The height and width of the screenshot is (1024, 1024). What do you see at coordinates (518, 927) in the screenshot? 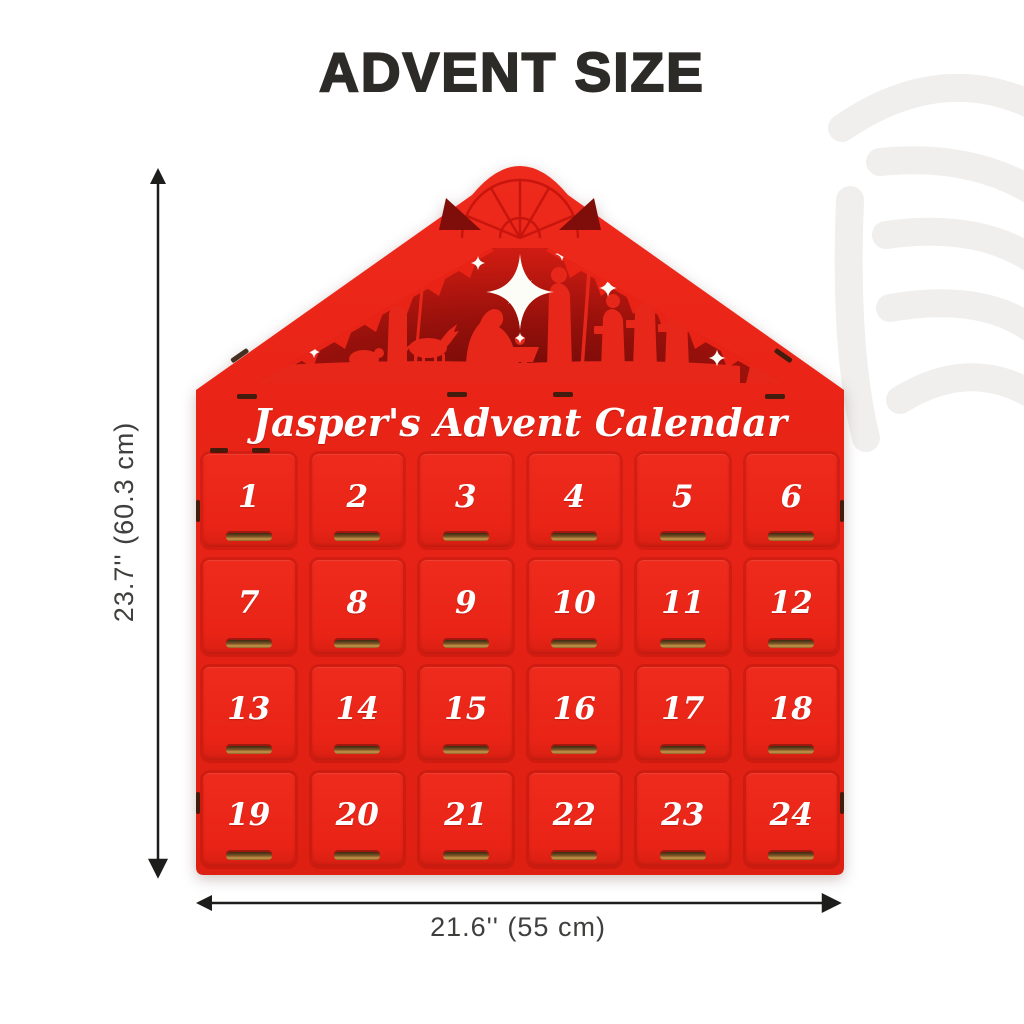
I see `width-dimension-label: 21.6'' (55 cm)` at bounding box center [518, 927].